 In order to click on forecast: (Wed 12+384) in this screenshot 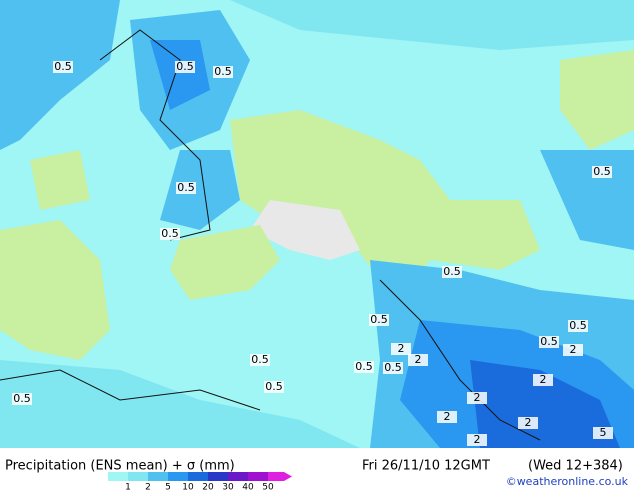, I will do `click(575, 466)`.